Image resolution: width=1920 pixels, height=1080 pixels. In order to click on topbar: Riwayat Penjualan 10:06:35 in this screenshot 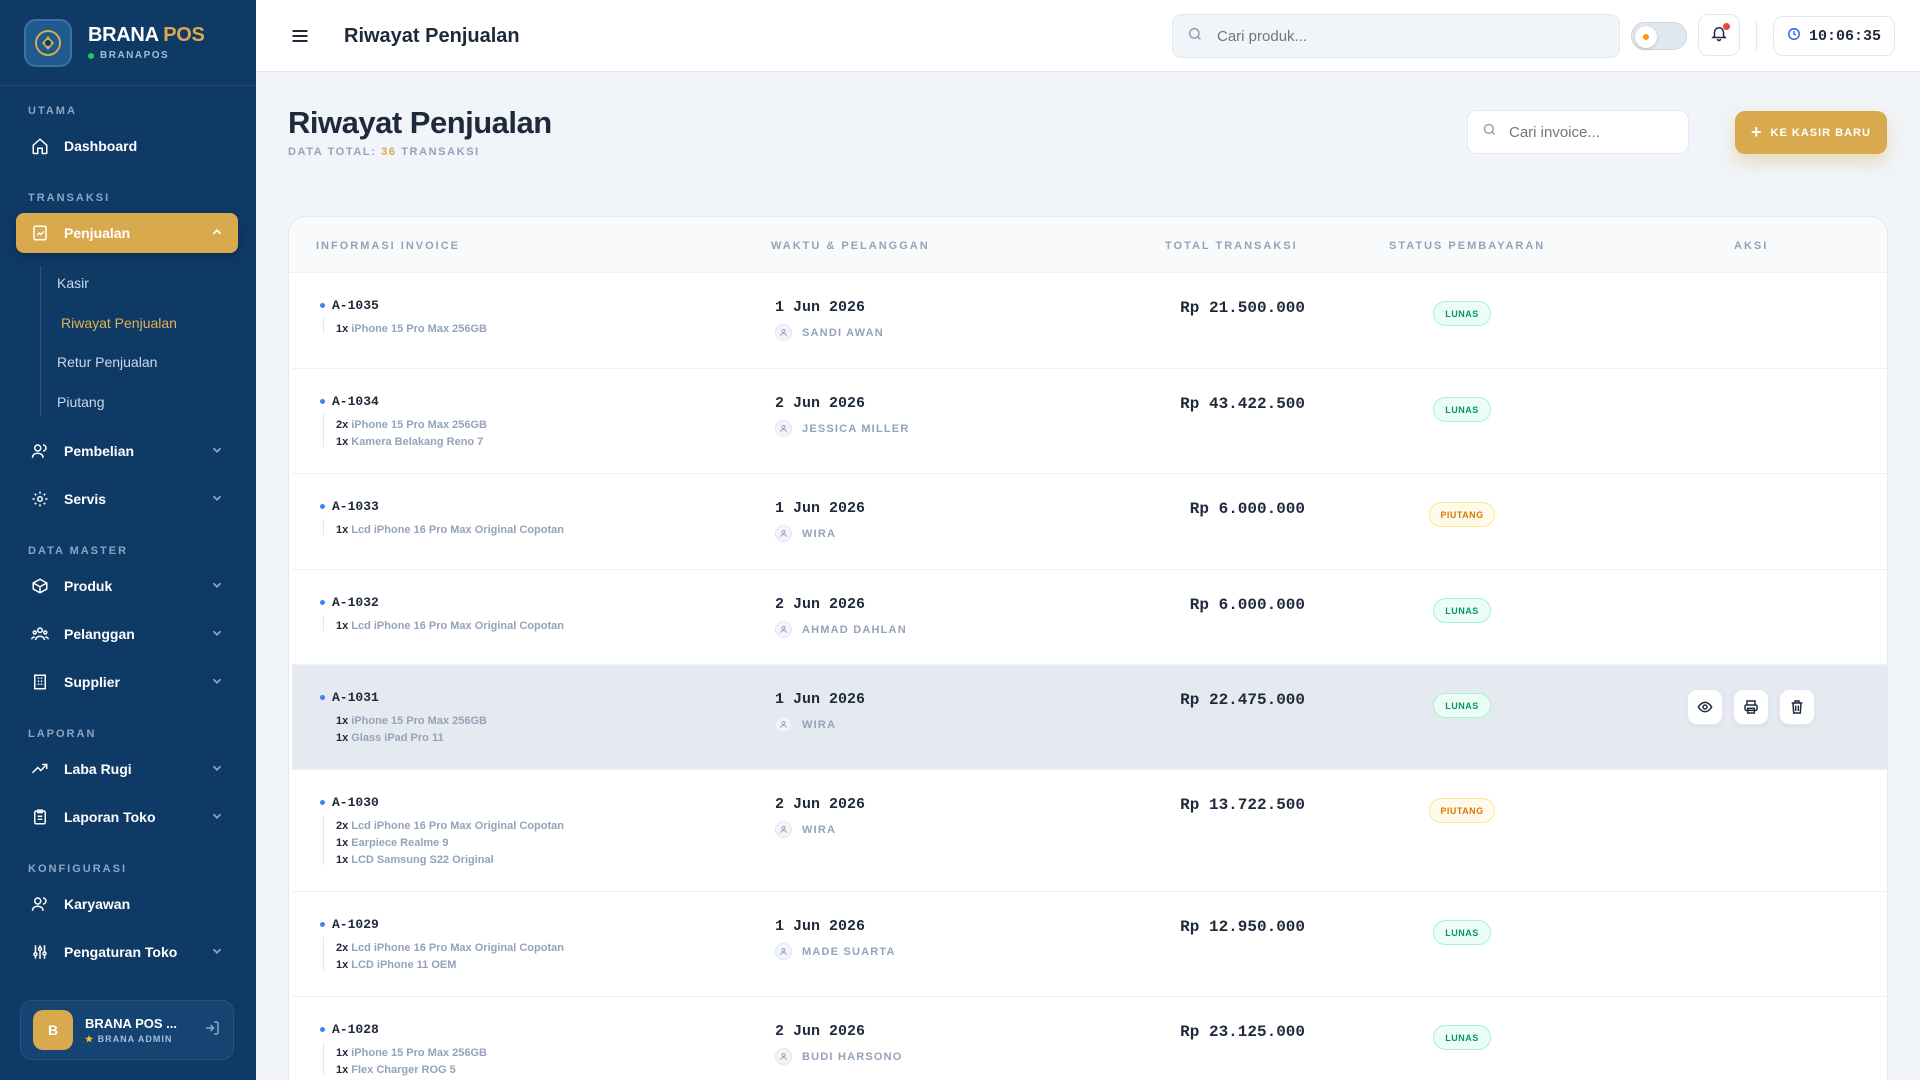, I will do `click(1088, 36)`.